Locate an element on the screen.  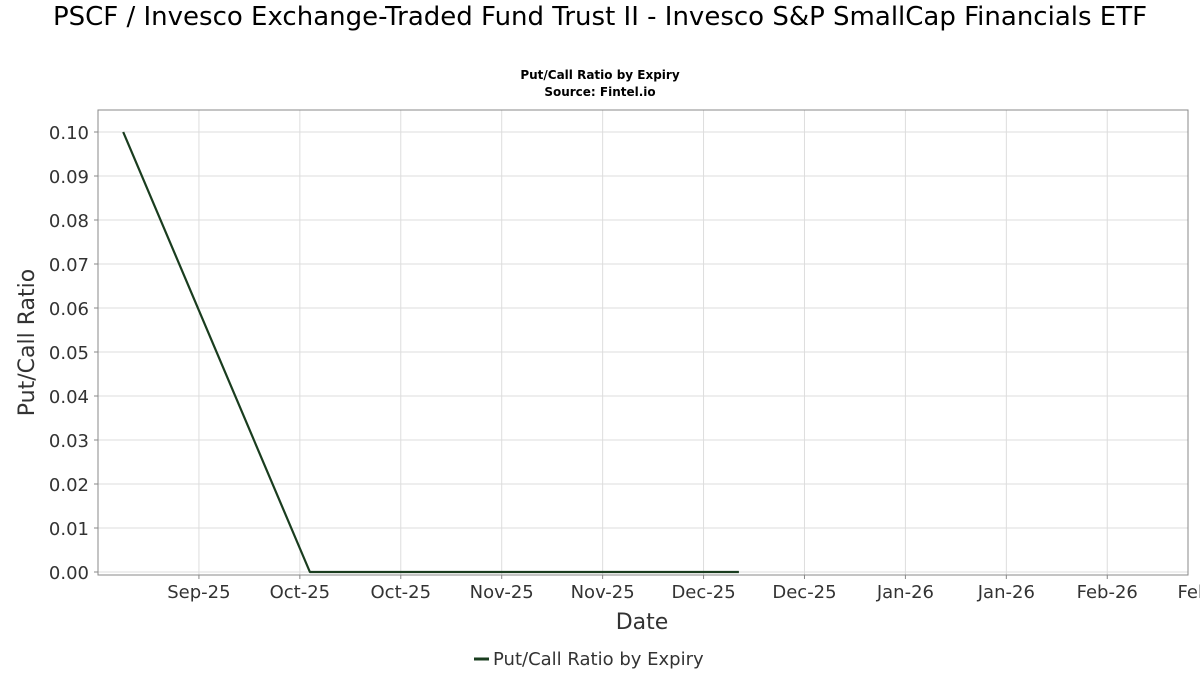
y-tick-label: 0.10 is located at coordinates (69, 133).